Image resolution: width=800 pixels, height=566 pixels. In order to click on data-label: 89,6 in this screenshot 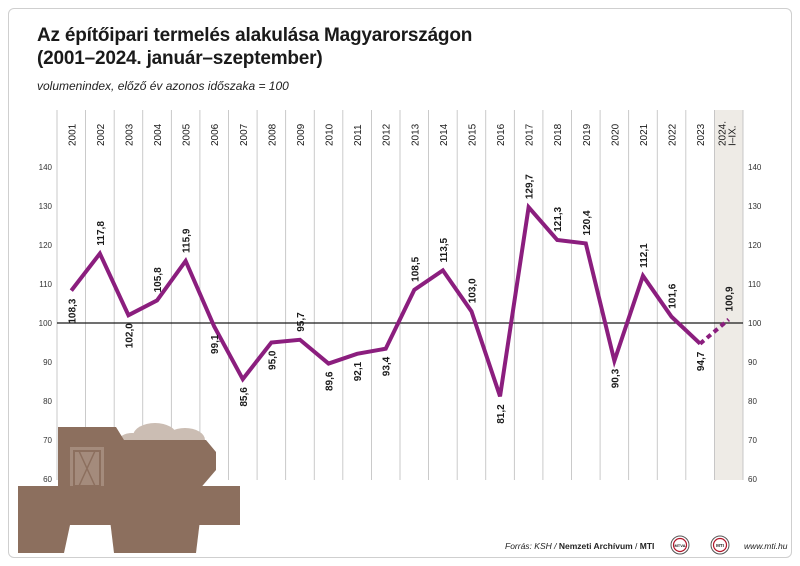, I will do `click(330, 381)`.